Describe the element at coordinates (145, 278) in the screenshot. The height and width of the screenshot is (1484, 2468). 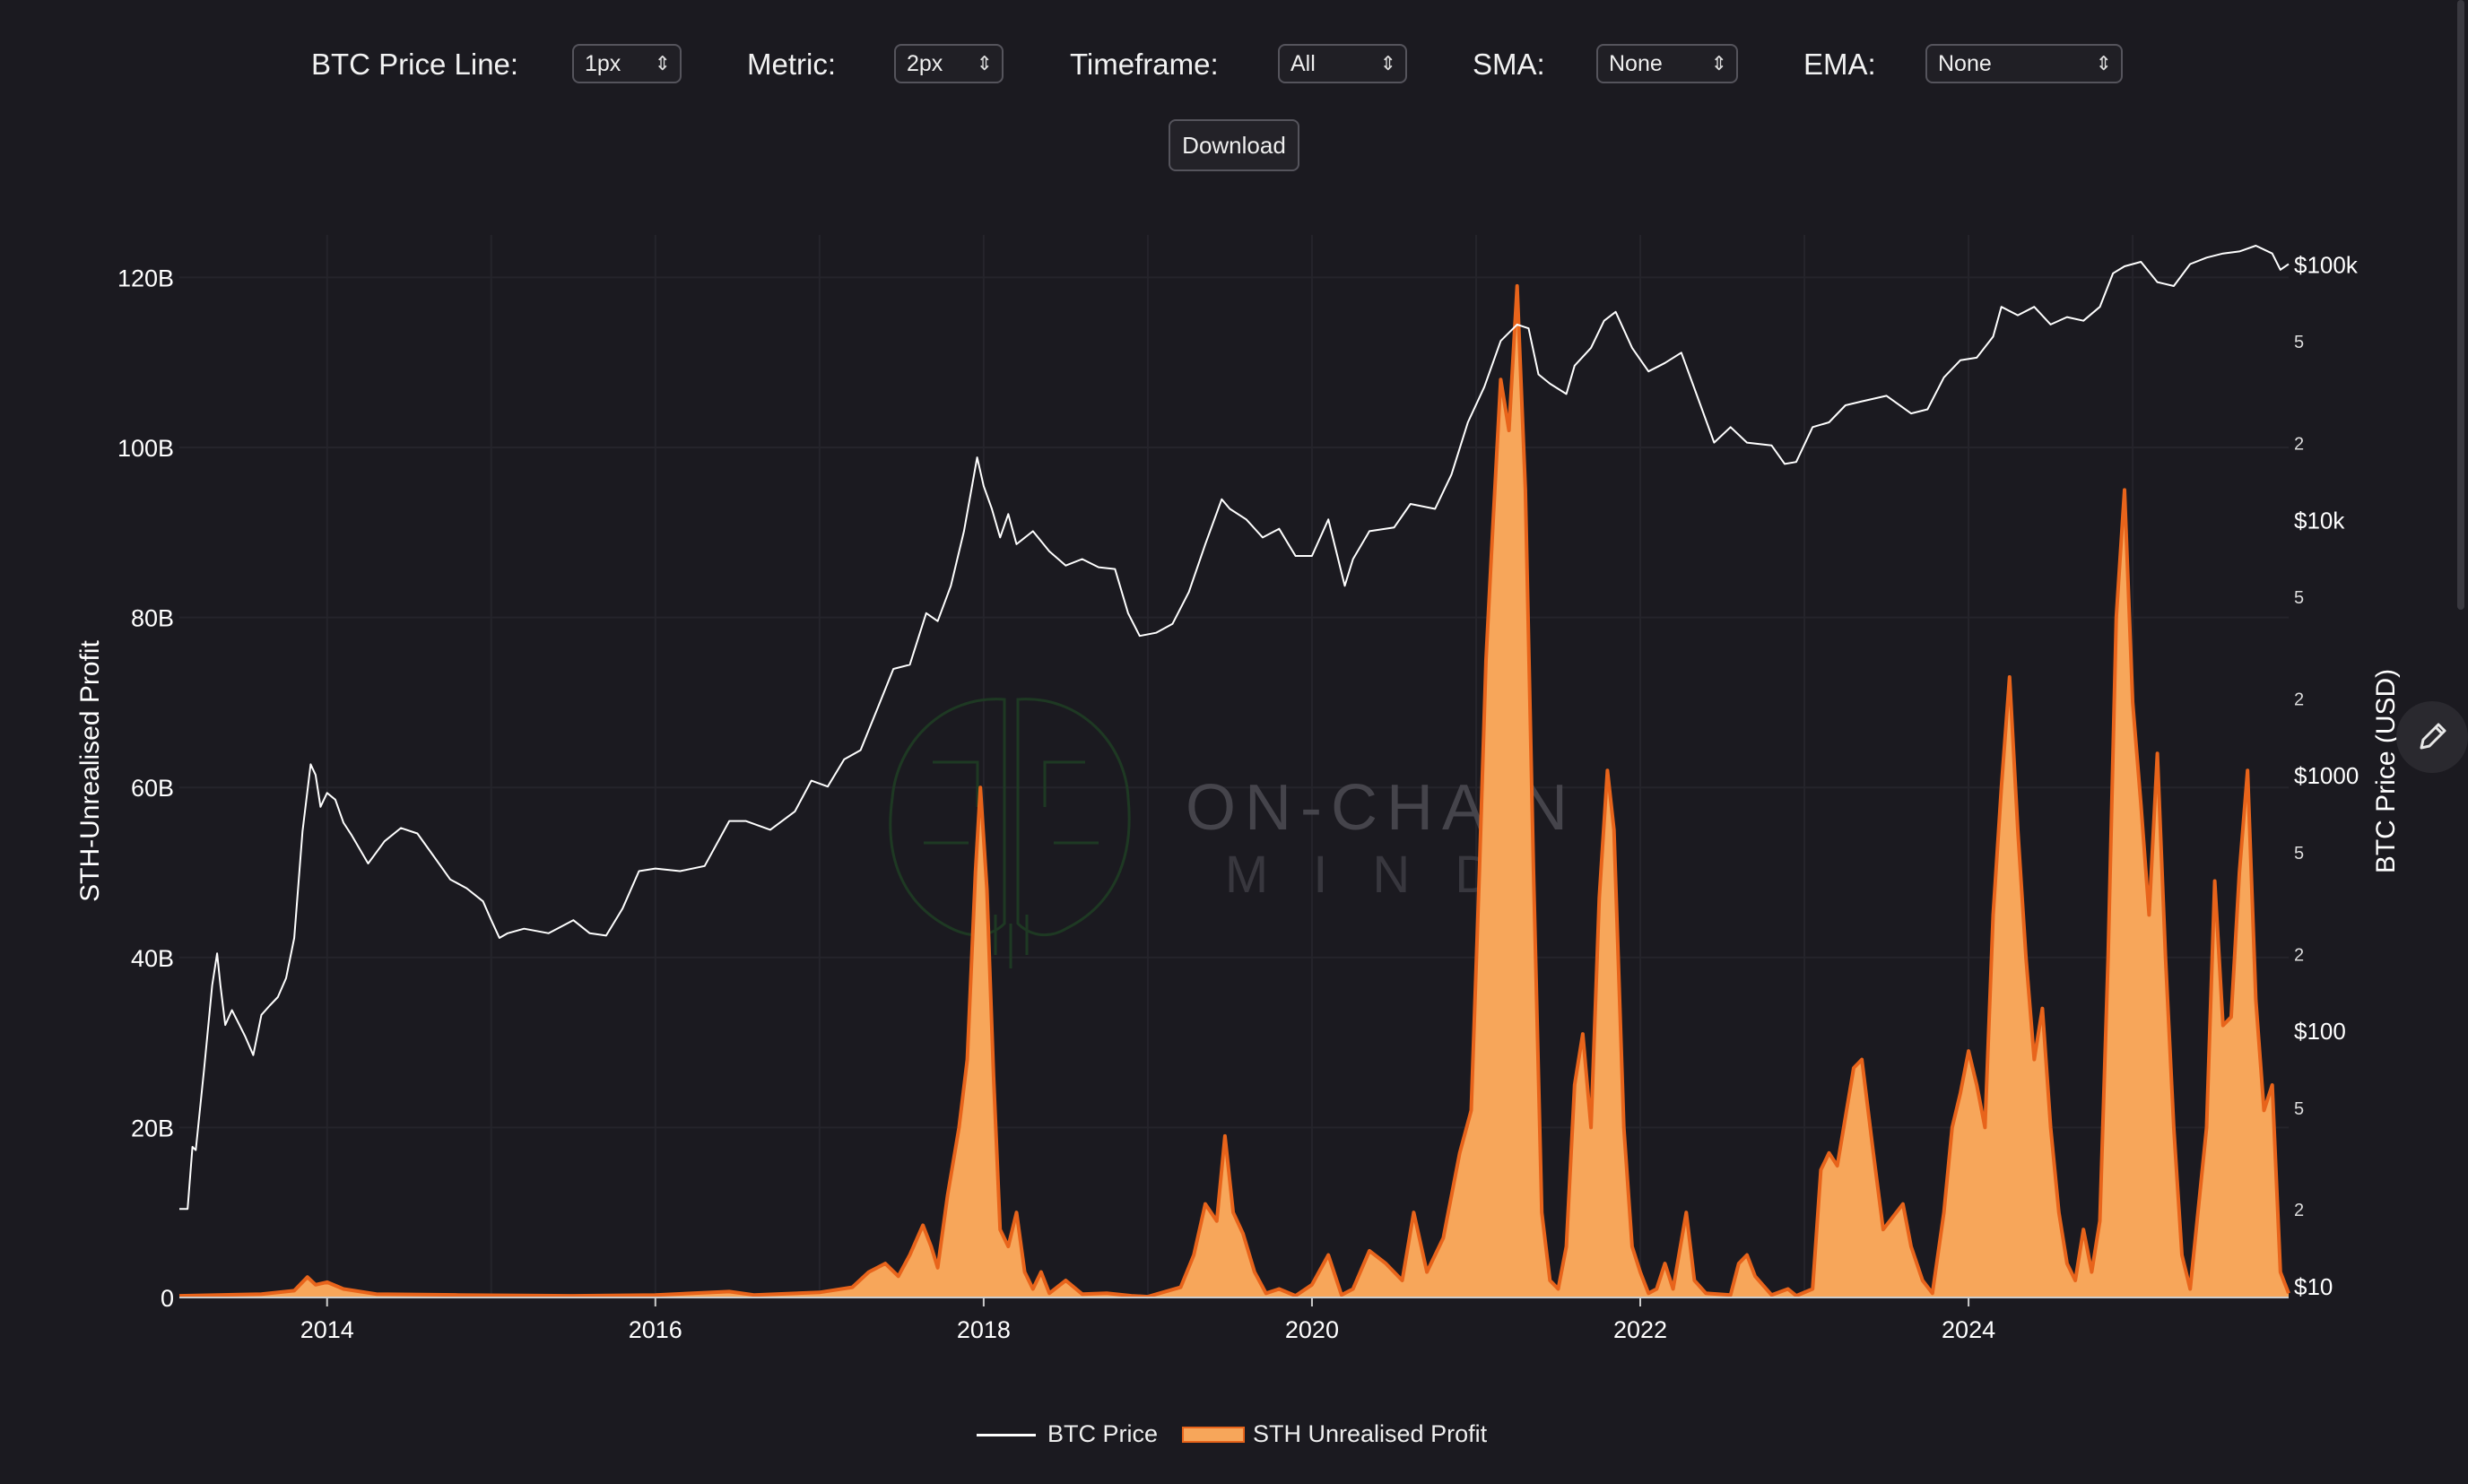
I see `y-tick-label: 120B` at that location.